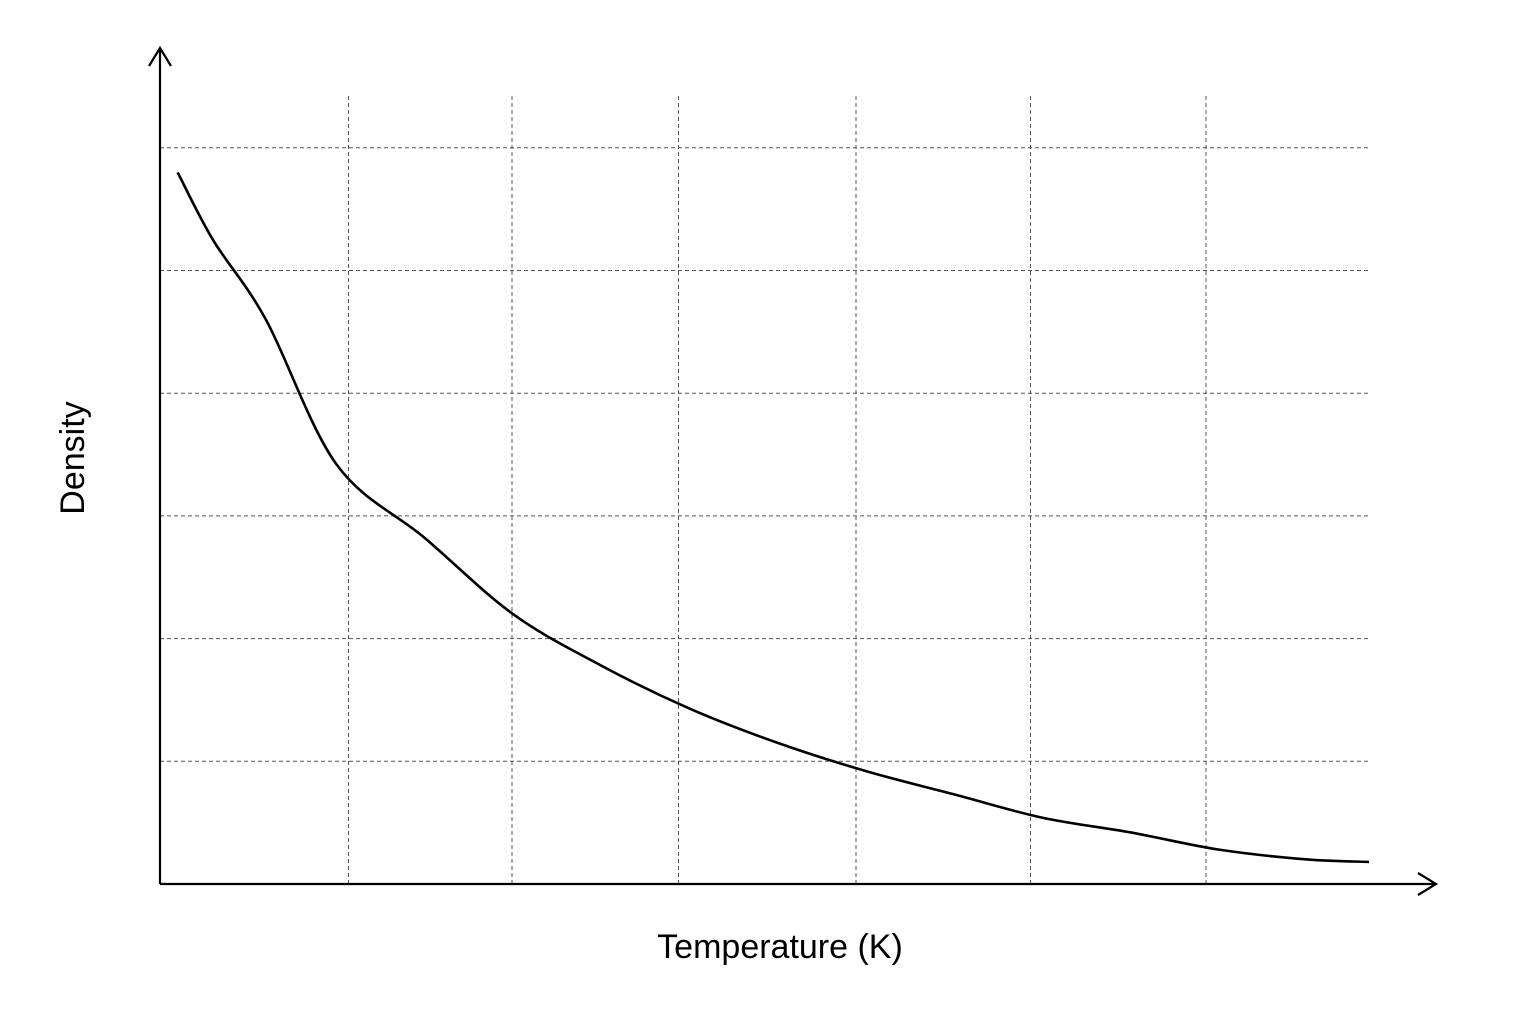 The image size is (1536, 1024). I want to click on x-axis-label: Temperature (K), so click(780, 947).